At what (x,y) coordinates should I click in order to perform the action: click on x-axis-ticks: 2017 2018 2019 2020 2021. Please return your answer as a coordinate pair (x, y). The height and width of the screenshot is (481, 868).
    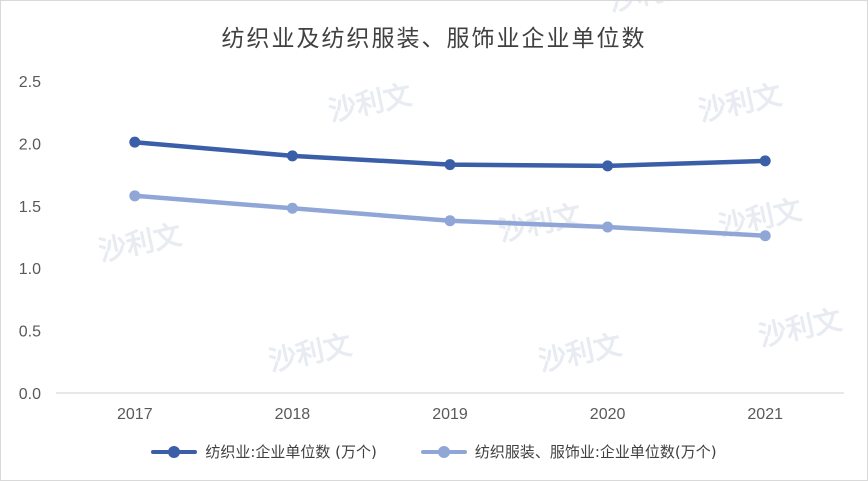
    Looking at the image, I should click on (450, 414).